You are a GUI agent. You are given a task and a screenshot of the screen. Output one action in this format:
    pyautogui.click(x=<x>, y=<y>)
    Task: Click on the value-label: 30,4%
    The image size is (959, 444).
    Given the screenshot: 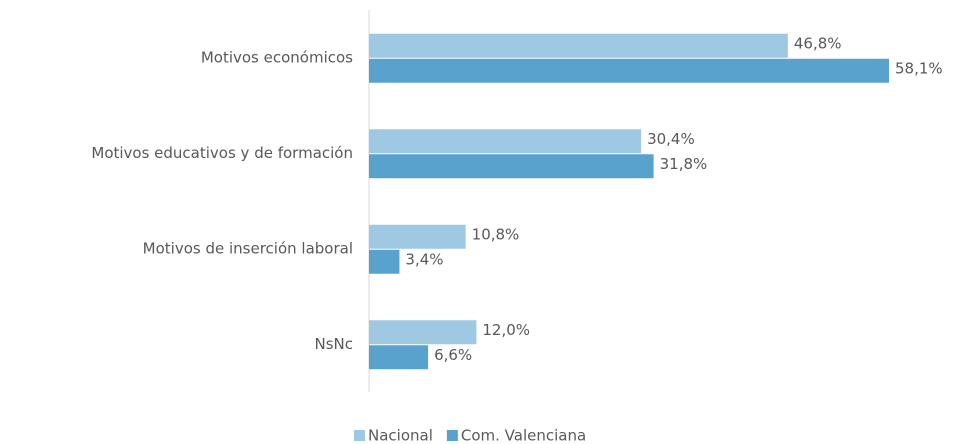 What is the action you would take?
    pyautogui.click(x=671, y=139)
    